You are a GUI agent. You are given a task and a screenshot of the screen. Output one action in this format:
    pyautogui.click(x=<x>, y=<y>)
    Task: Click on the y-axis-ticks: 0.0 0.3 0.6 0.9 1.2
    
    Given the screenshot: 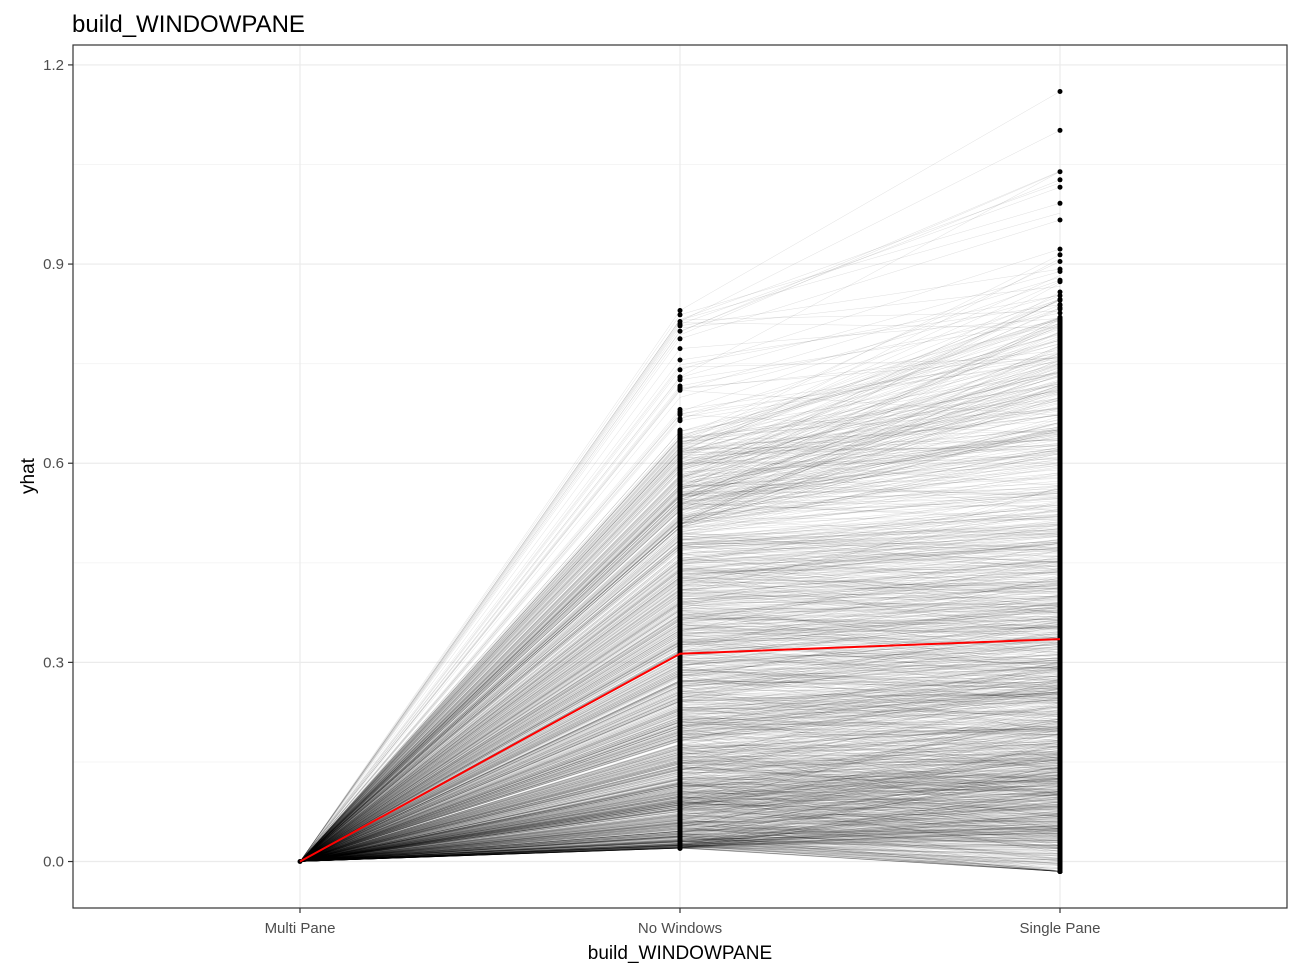 What is the action you would take?
    pyautogui.click(x=58, y=464)
    